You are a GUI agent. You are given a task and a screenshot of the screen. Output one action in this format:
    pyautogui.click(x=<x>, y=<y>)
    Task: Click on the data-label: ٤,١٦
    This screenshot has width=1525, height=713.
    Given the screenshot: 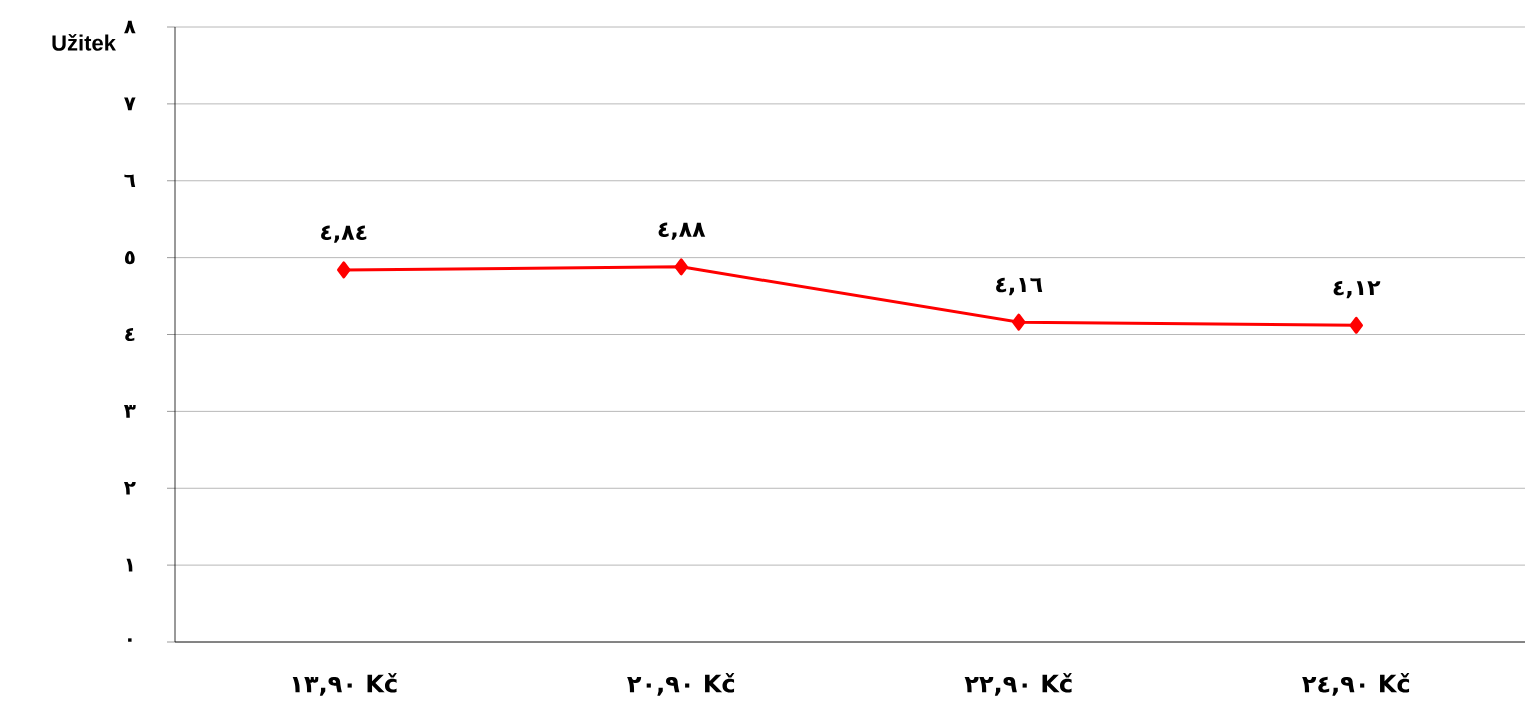 What is the action you would take?
    pyautogui.click(x=1019, y=286)
    